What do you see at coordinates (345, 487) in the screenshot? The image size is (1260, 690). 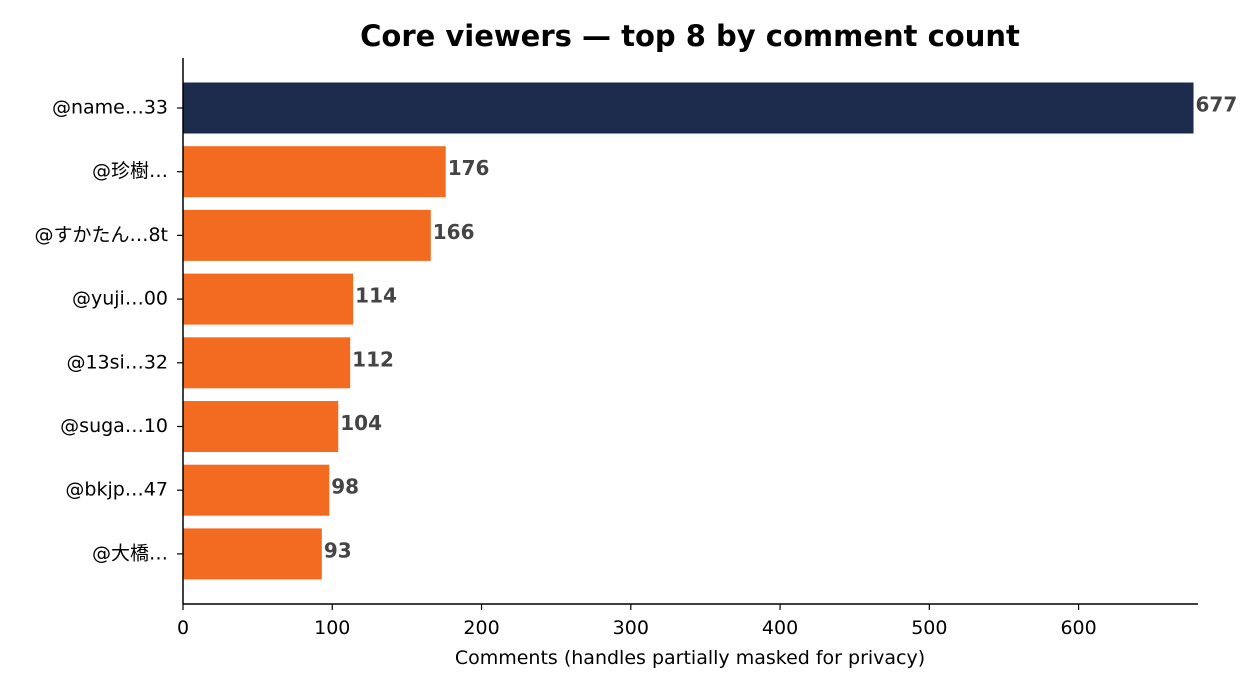 I see `value-label: 98` at bounding box center [345, 487].